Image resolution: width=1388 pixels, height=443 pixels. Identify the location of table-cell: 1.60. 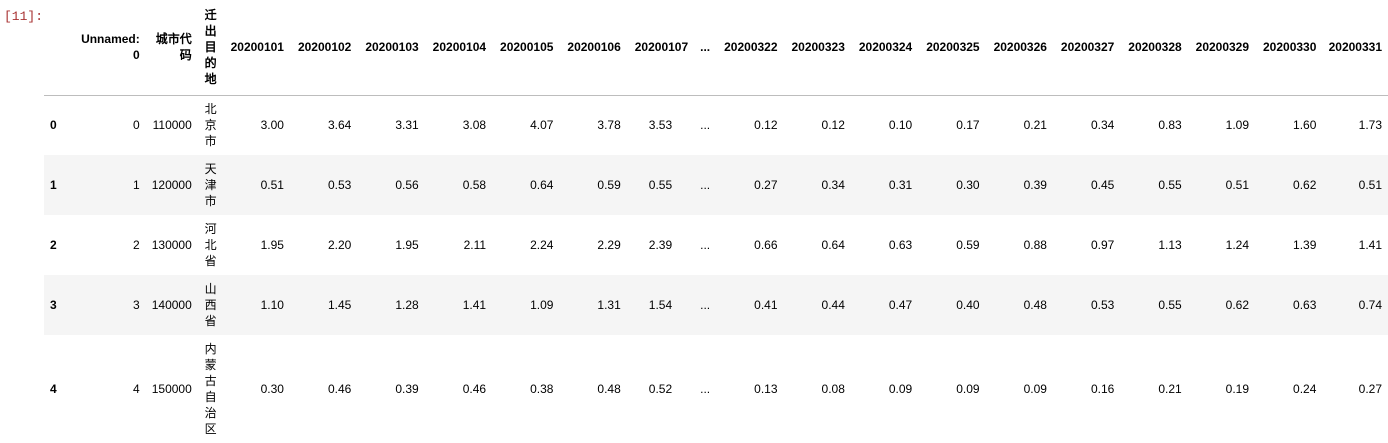
(1305, 125).